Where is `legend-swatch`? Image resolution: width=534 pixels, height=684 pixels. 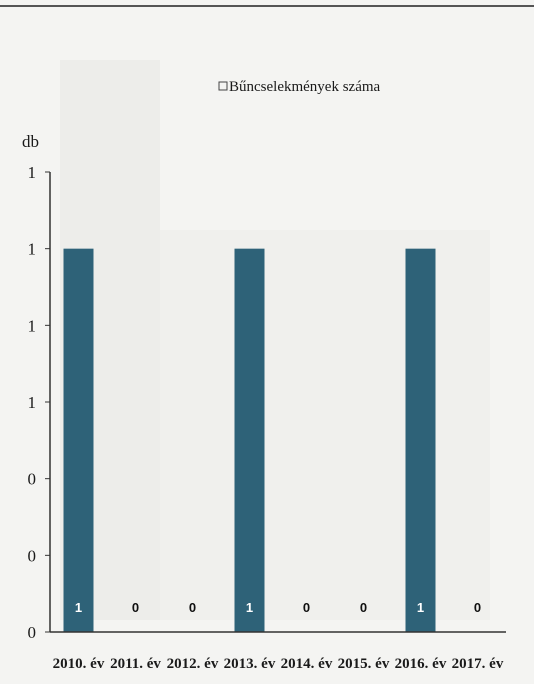
legend-swatch is located at coordinates (223, 86).